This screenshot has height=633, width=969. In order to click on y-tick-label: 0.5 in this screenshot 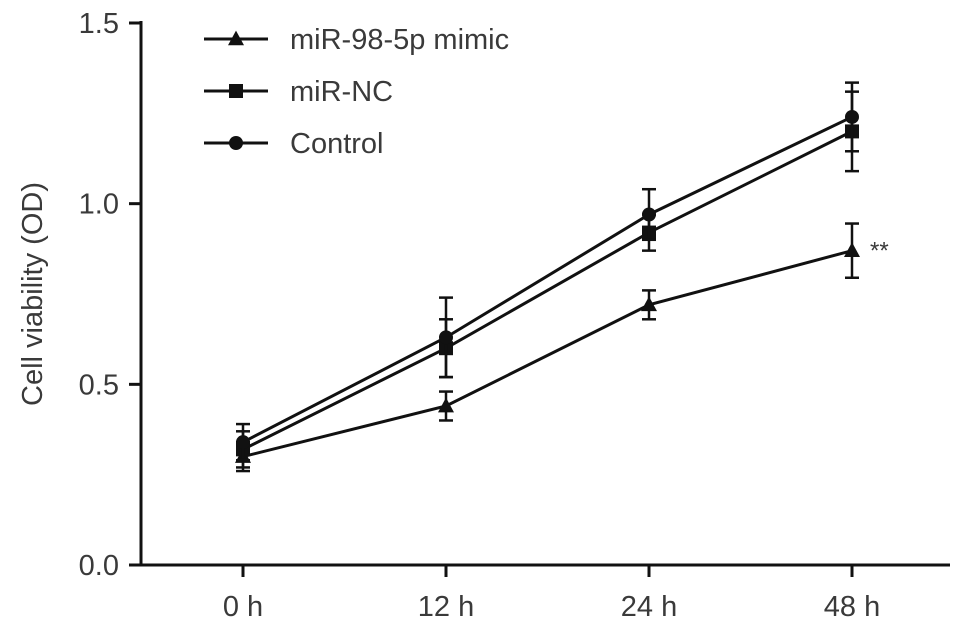, I will do `click(99, 385)`.